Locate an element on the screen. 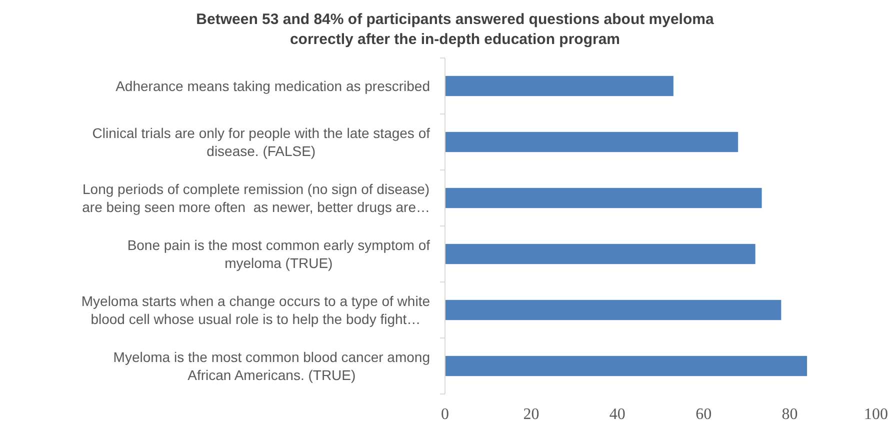 This screenshot has height=427, width=893. x-tick-label: 100 is located at coordinates (876, 414).